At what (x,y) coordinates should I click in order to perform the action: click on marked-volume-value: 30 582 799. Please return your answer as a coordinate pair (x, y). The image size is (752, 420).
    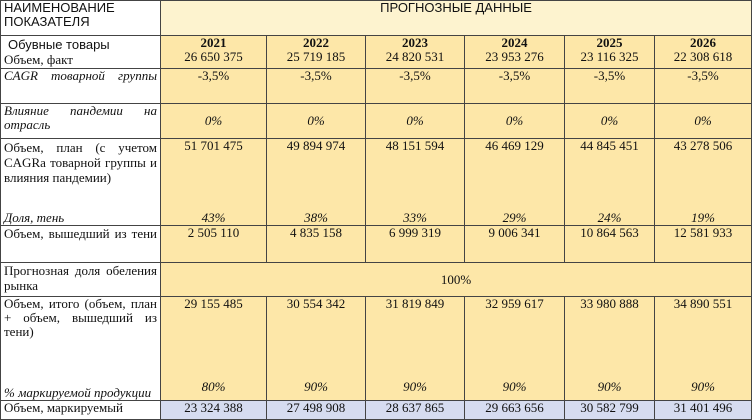
    Looking at the image, I should click on (609, 407).